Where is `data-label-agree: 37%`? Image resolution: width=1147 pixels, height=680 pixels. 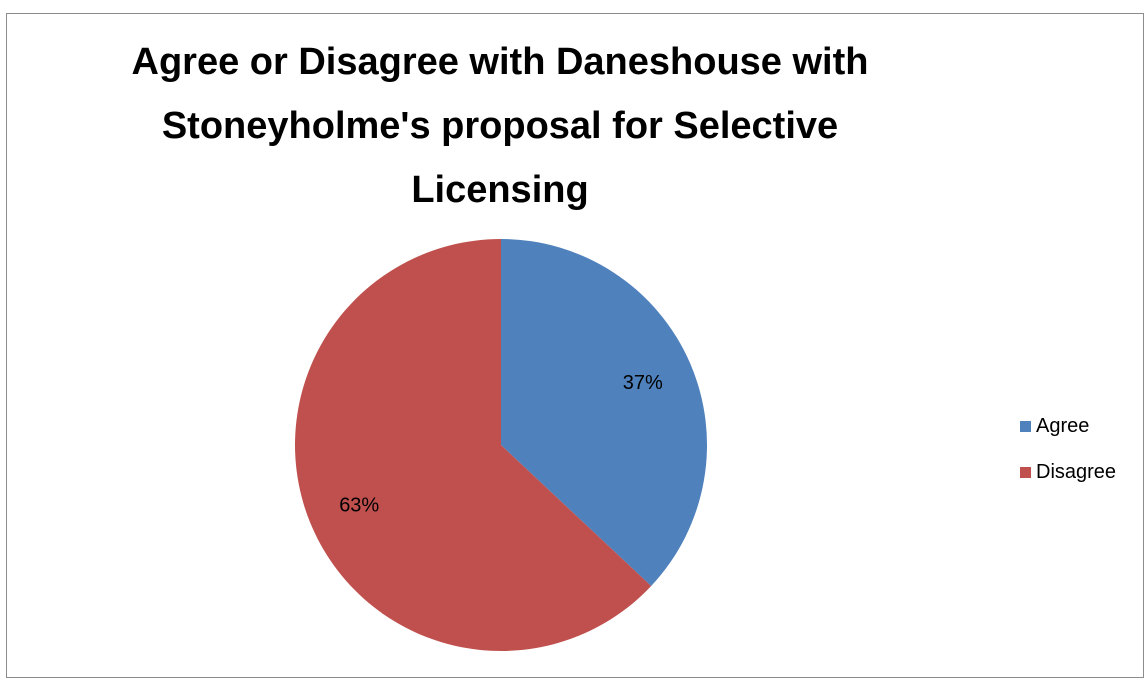 data-label-agree: 37% is located at coordinates (643, 383).